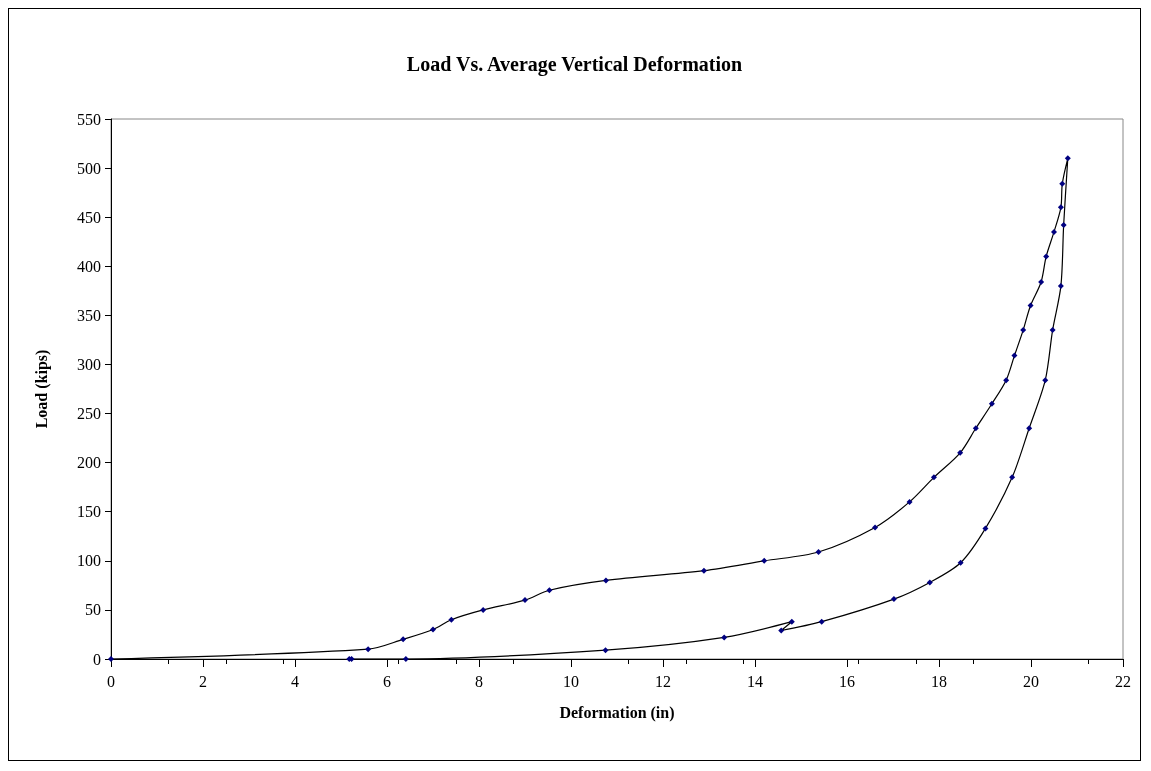 This screenshot has width=1151, height=771. Describe the element at coordinates (939, 681) in the screenshot. I see `x-tick-label: 18` at that location.